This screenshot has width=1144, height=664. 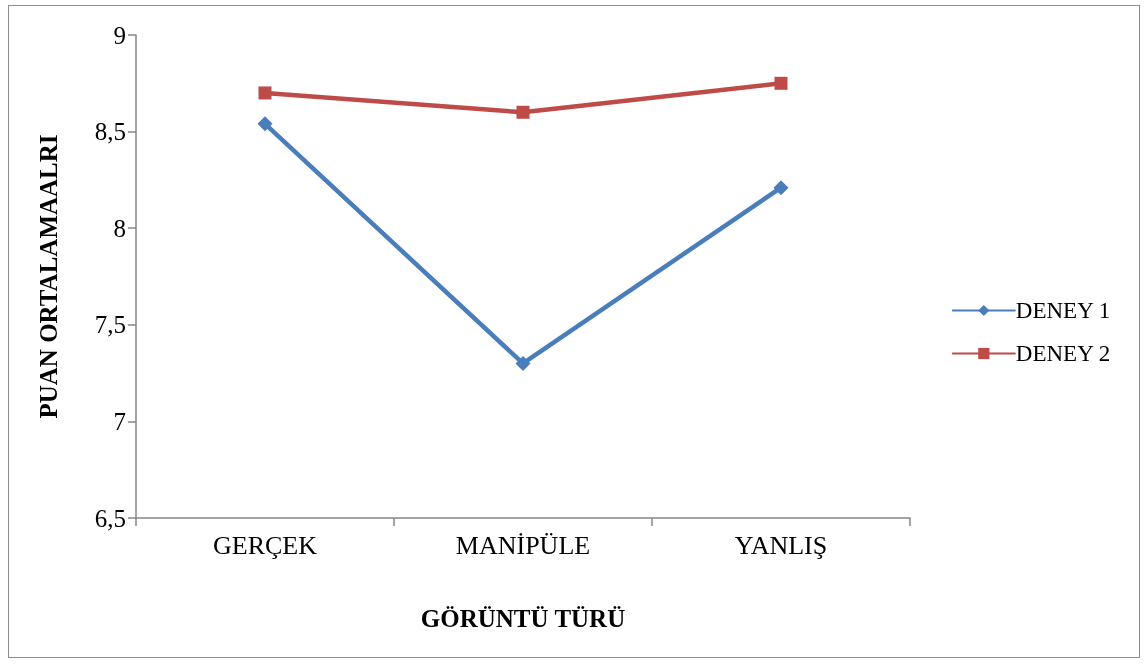 I want to click on y-tick-label: 6,5, so click(x=110, y=518).